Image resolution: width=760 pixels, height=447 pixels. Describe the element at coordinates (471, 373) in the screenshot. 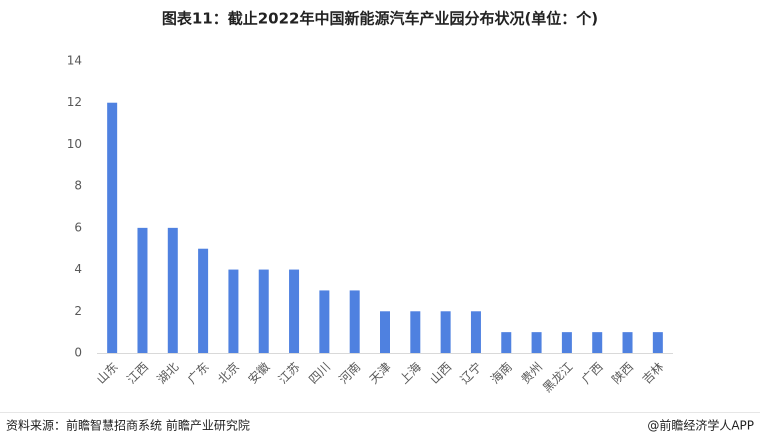

I see `x-tick-label: 辽宁` at that location.